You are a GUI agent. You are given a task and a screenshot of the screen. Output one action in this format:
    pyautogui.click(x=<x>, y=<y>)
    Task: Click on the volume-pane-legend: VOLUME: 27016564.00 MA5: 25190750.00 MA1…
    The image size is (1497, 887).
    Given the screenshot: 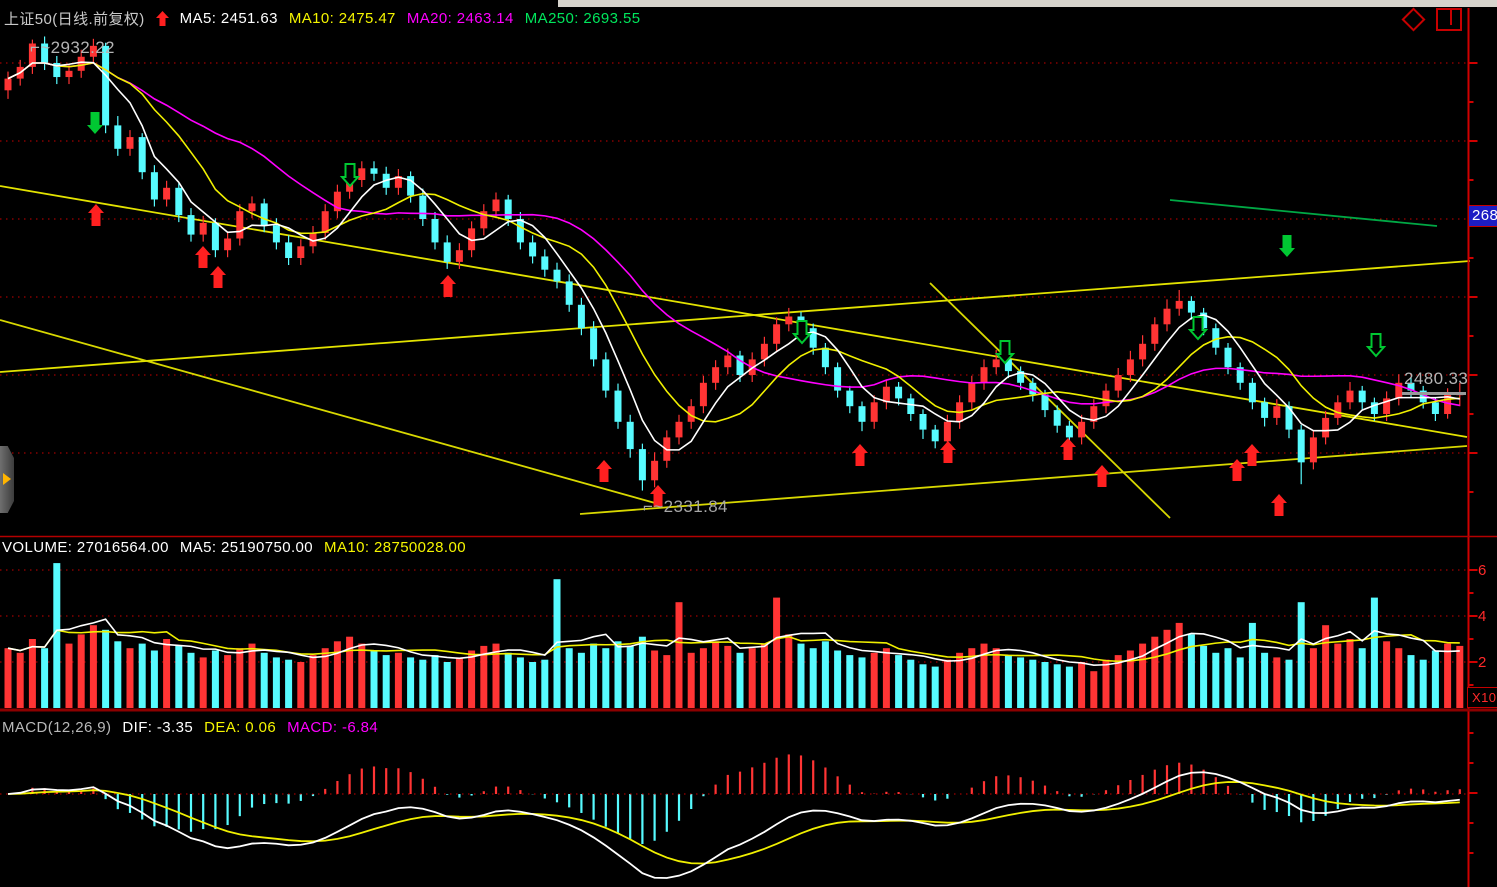 What is the action you would take?
    pyautogui.click(x=234, y=547)
    